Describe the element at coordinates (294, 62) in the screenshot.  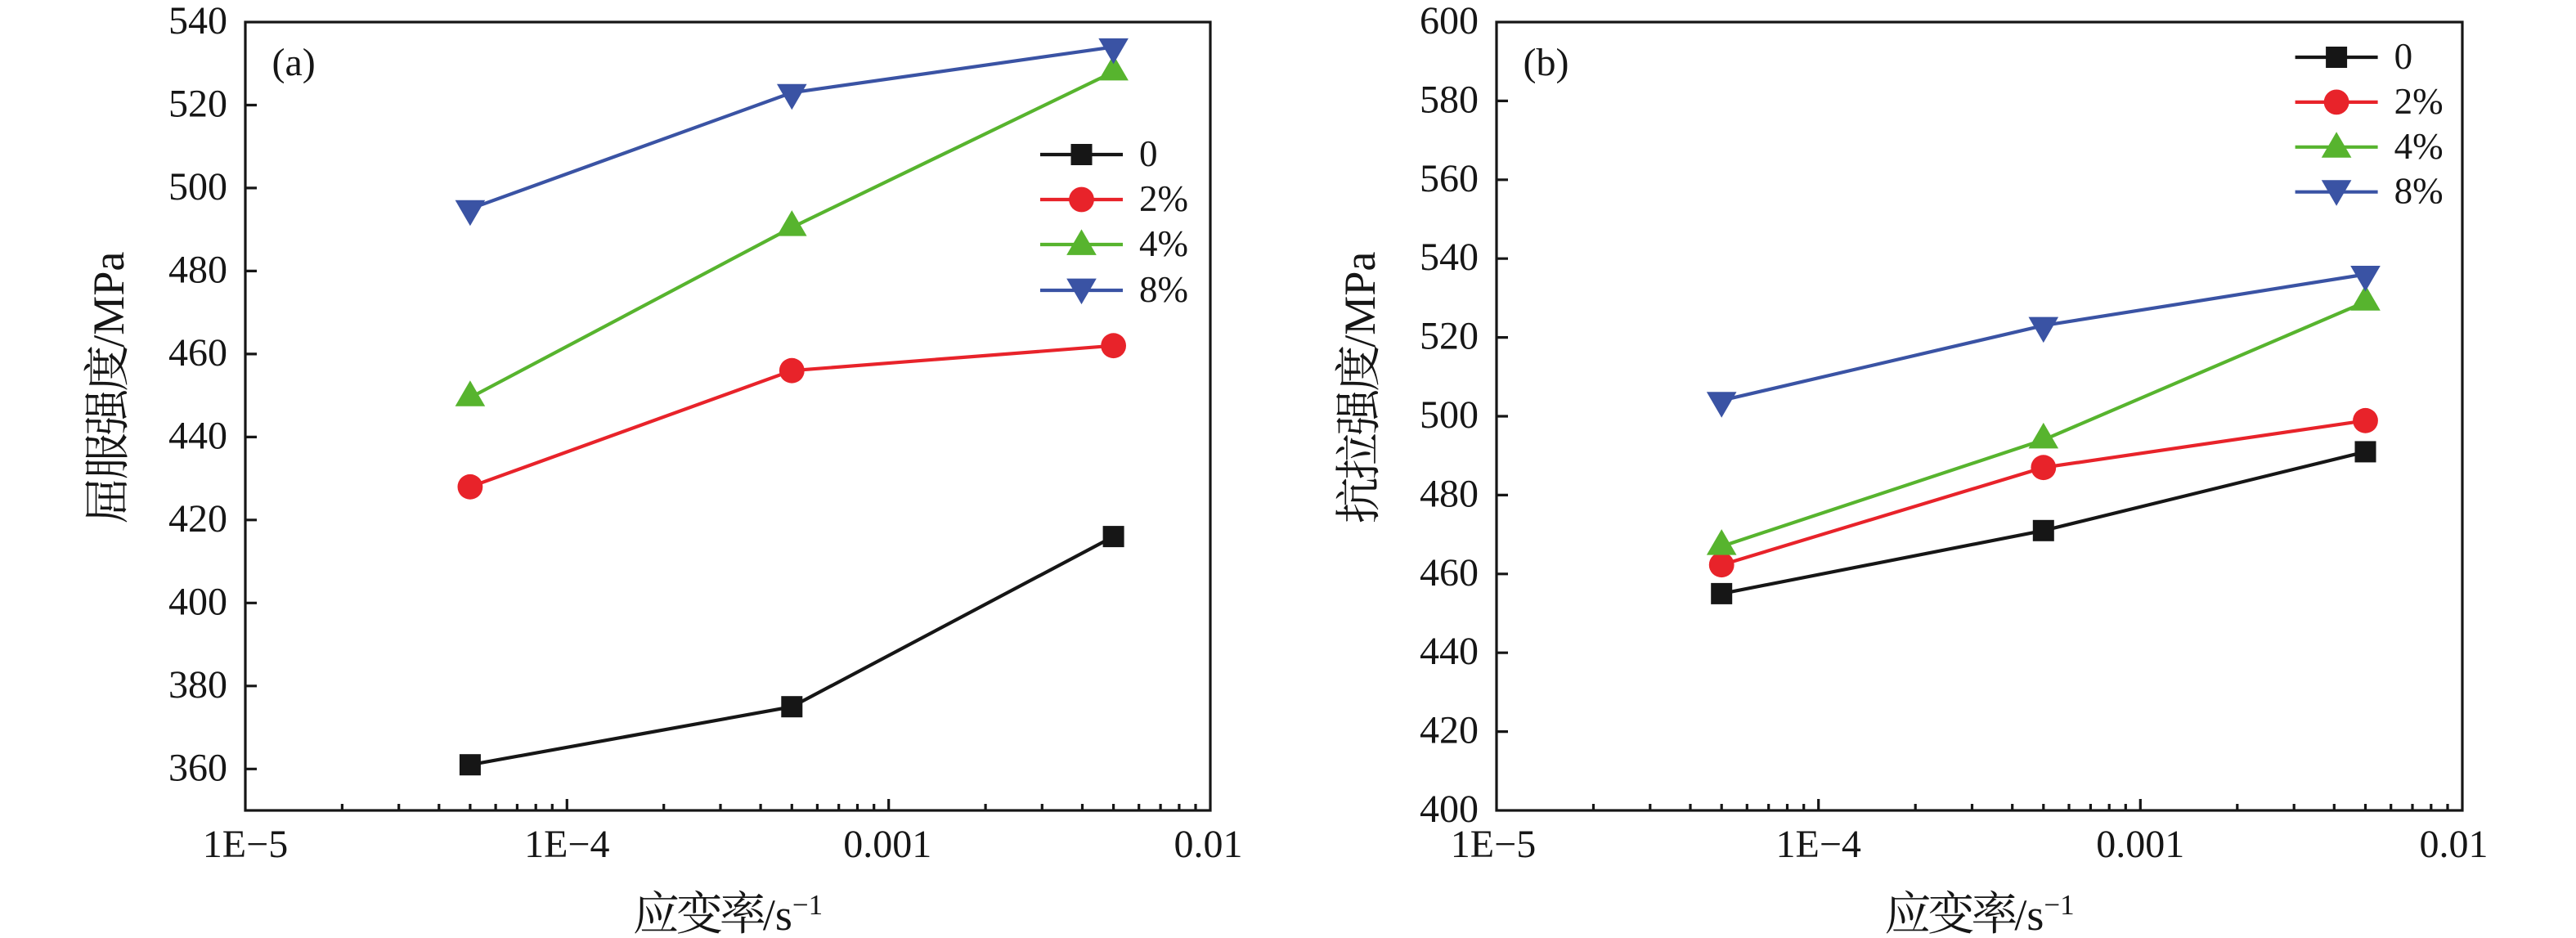
I see `svg-text: (a)` at that location.